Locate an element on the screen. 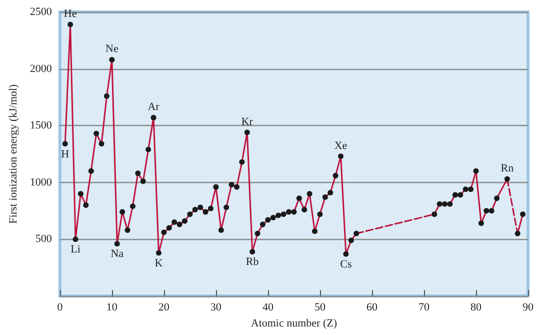  annotation: Ar is located at coordinates (154, 107).